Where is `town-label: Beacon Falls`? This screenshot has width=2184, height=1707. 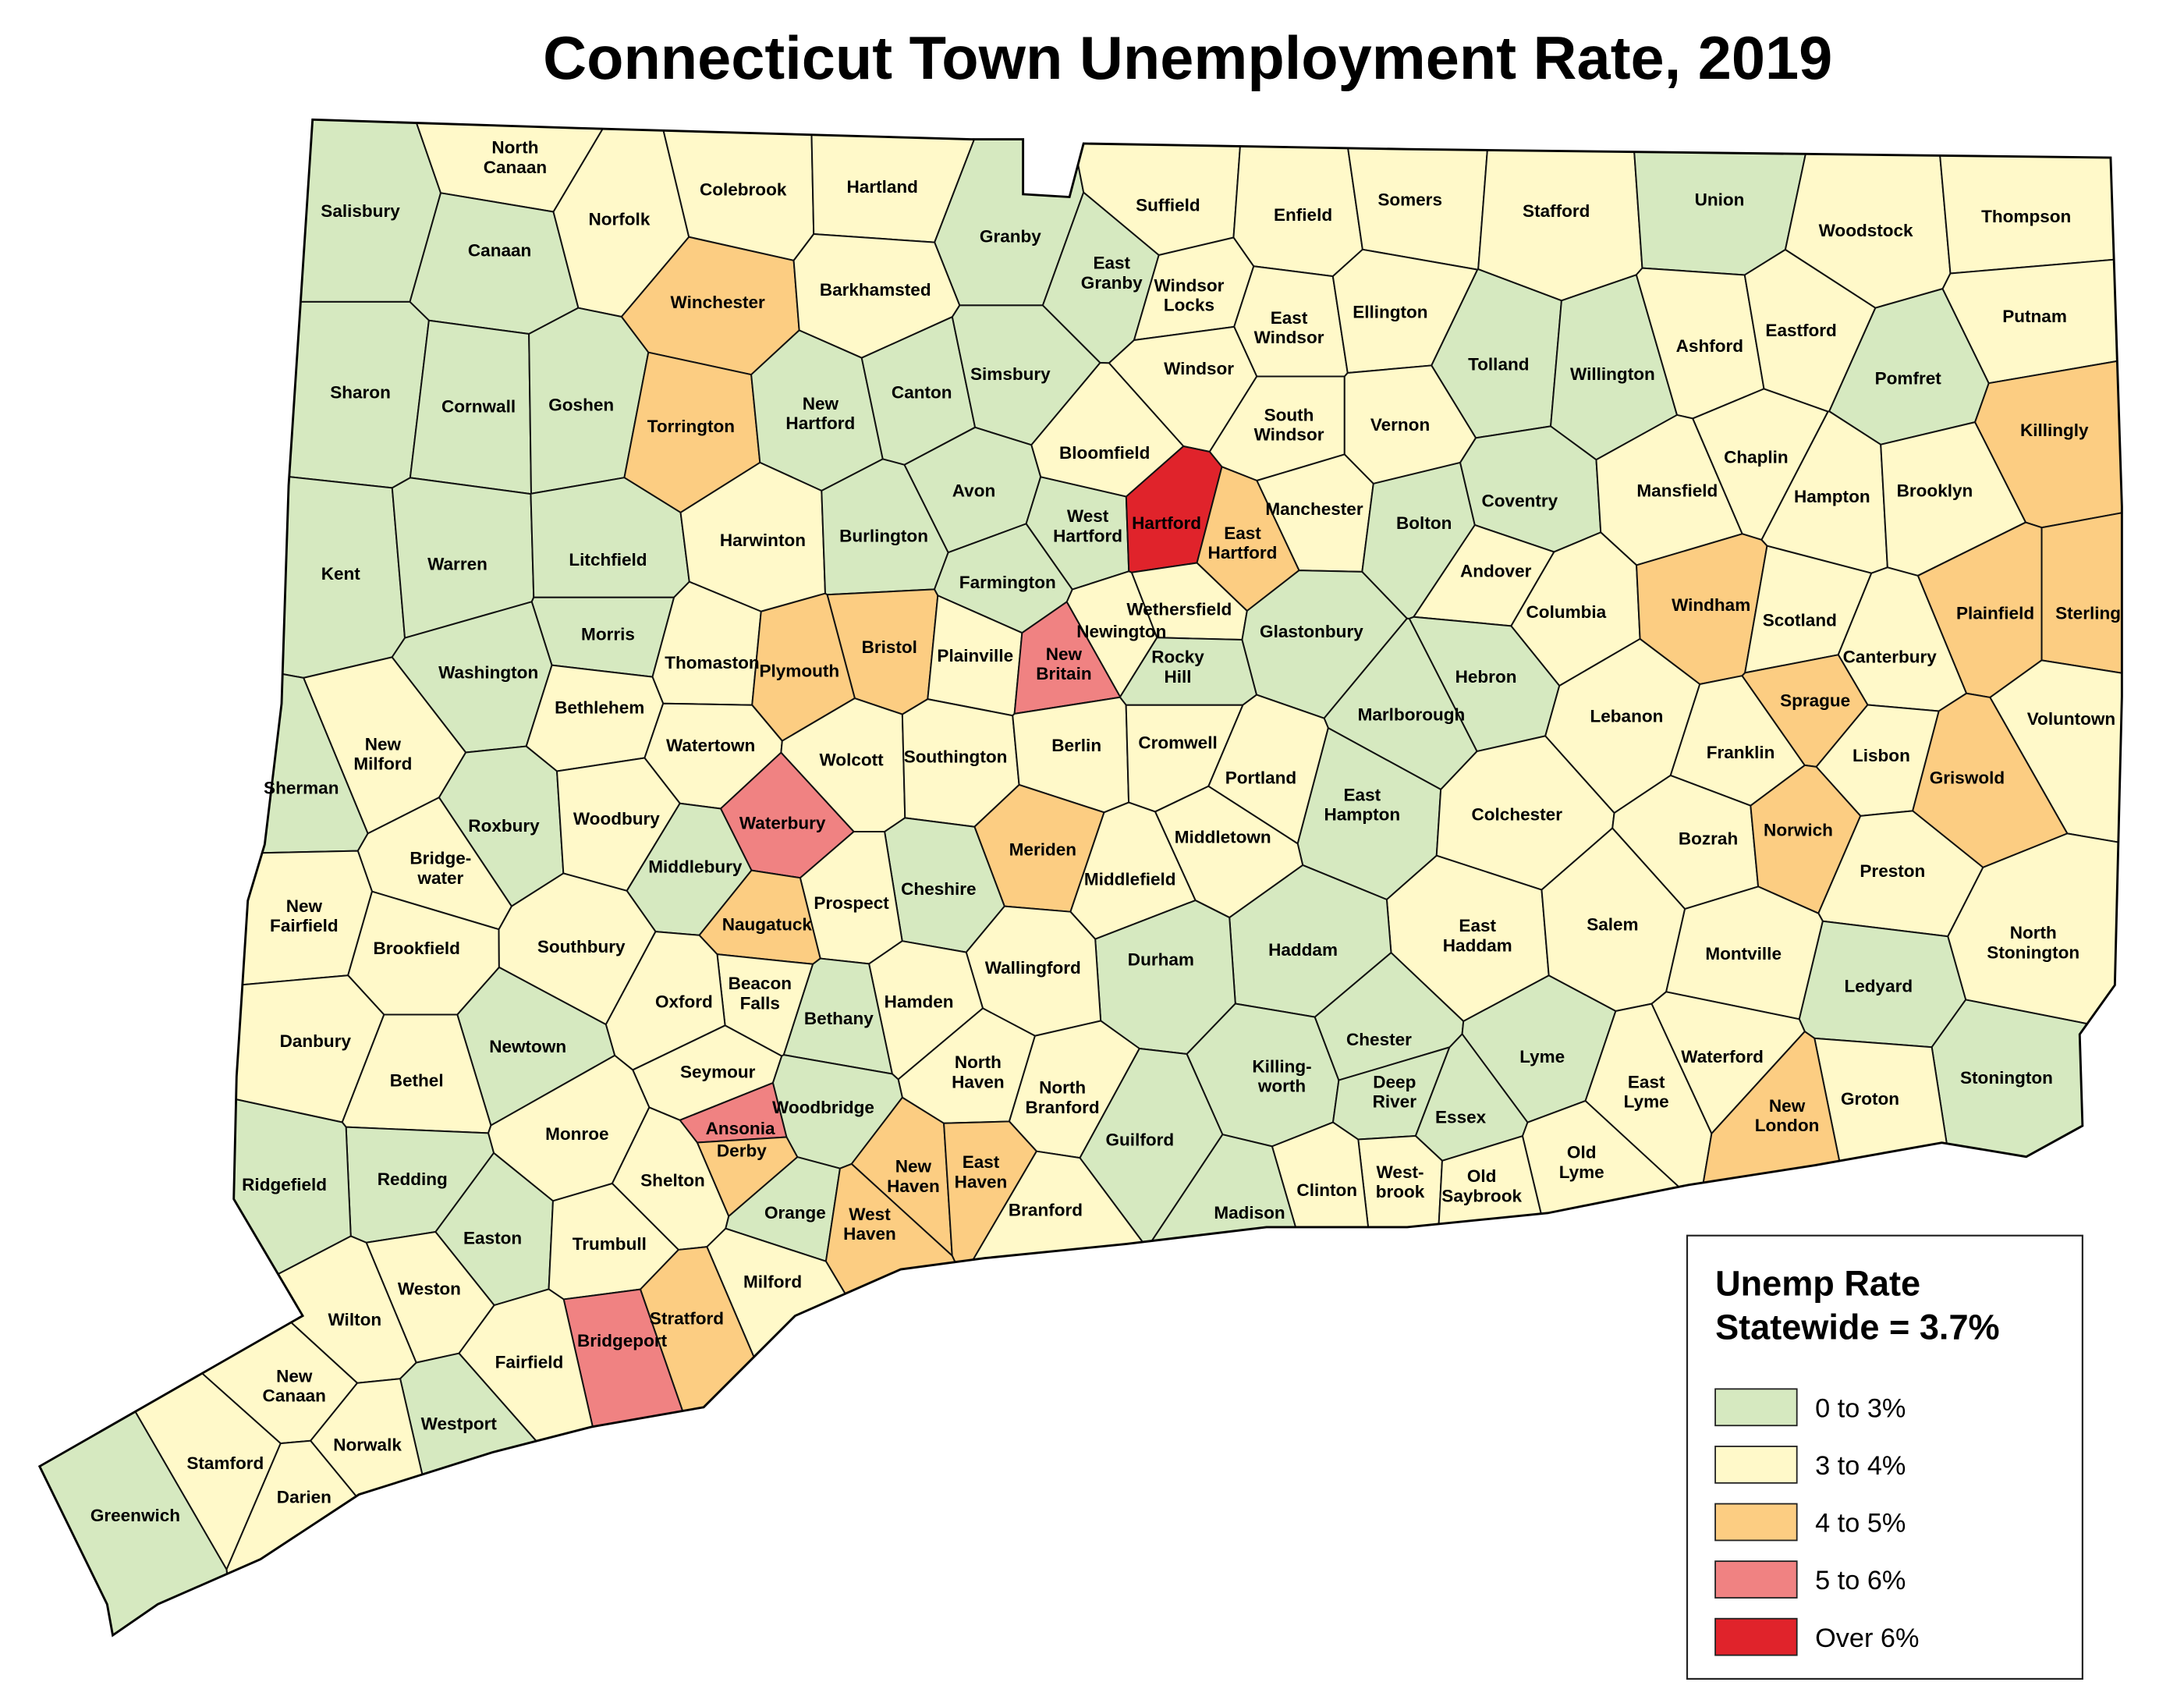
town-label: Beacon Falls is located at coordinates (761, 994).